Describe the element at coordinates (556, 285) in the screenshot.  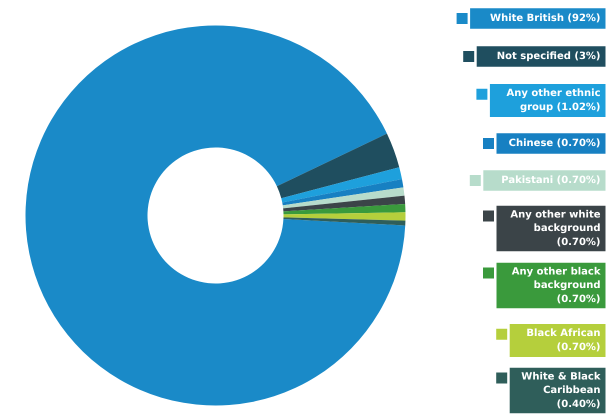
I see `legend-label: Any other black background (0.70%)` at that location.